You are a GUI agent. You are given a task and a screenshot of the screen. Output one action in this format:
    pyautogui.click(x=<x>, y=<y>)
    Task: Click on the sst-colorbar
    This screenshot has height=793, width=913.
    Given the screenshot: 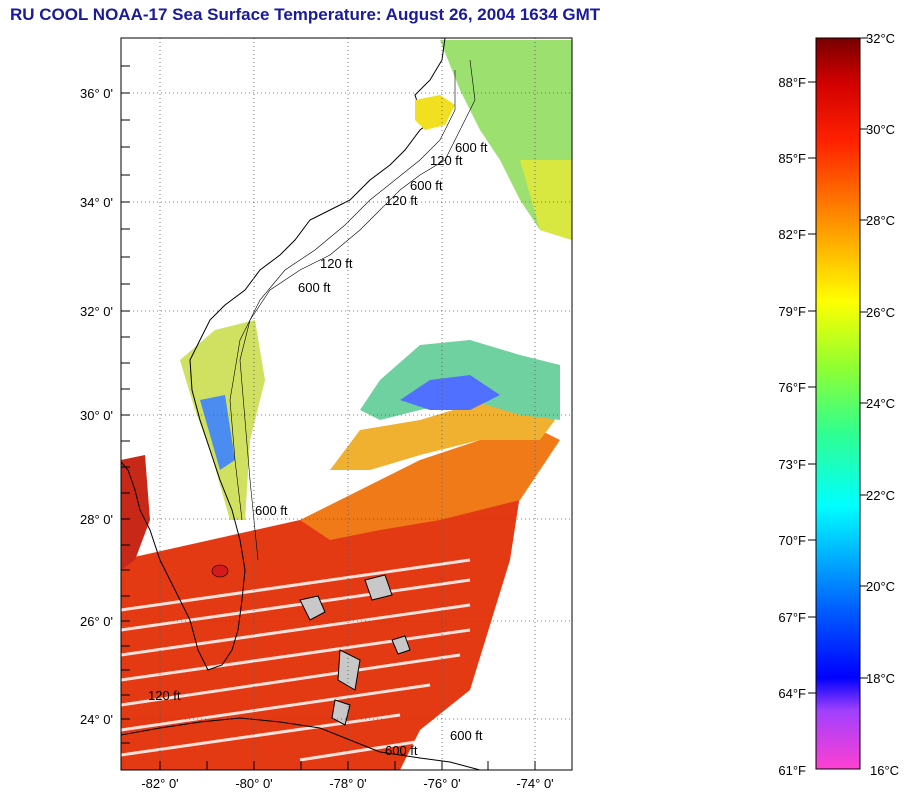 What is the action you would take?
    pyautogui.click(x=838, y=403)
    